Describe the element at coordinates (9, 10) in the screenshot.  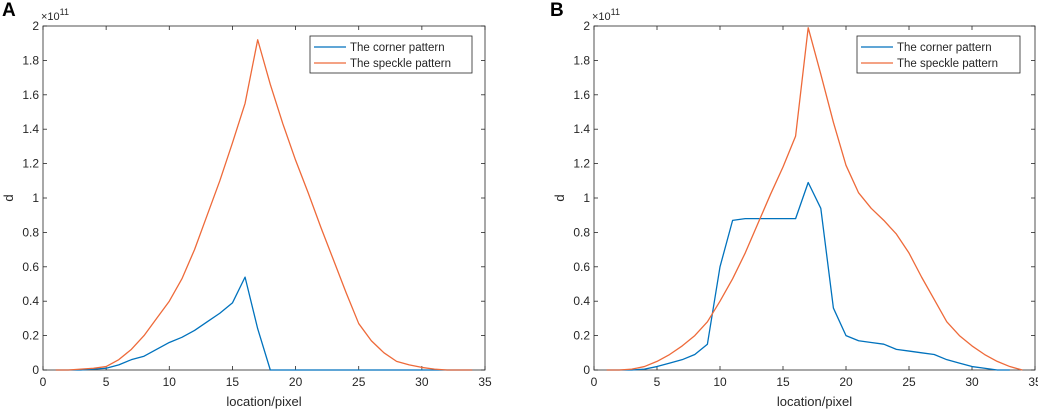
I see `panel-label-a: A` at that location.